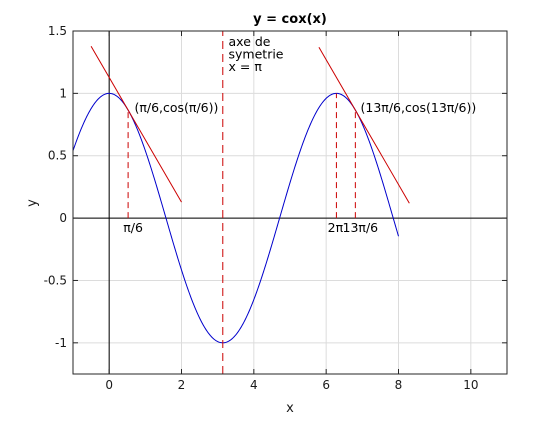 The height and width of the screenshot is (425, 560). What do you see at coordinates (250, 41) in the screenshot?
I see `symmetry-annotation-line: axe de` at bounding box center [250, 41].